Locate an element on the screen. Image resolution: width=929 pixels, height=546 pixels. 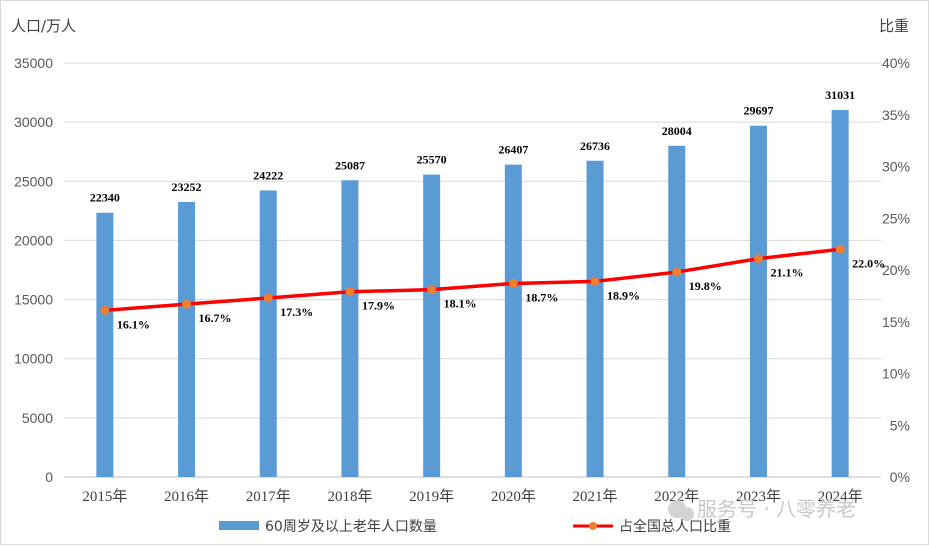
line-value-label: 22.0% is located at coordinates (868, 263).